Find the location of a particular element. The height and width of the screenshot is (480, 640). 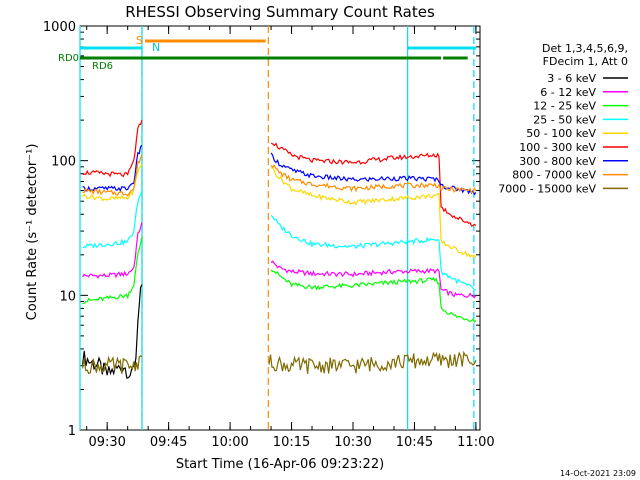

x-tick-label: 09:30 is located at coordinates (106, 442).